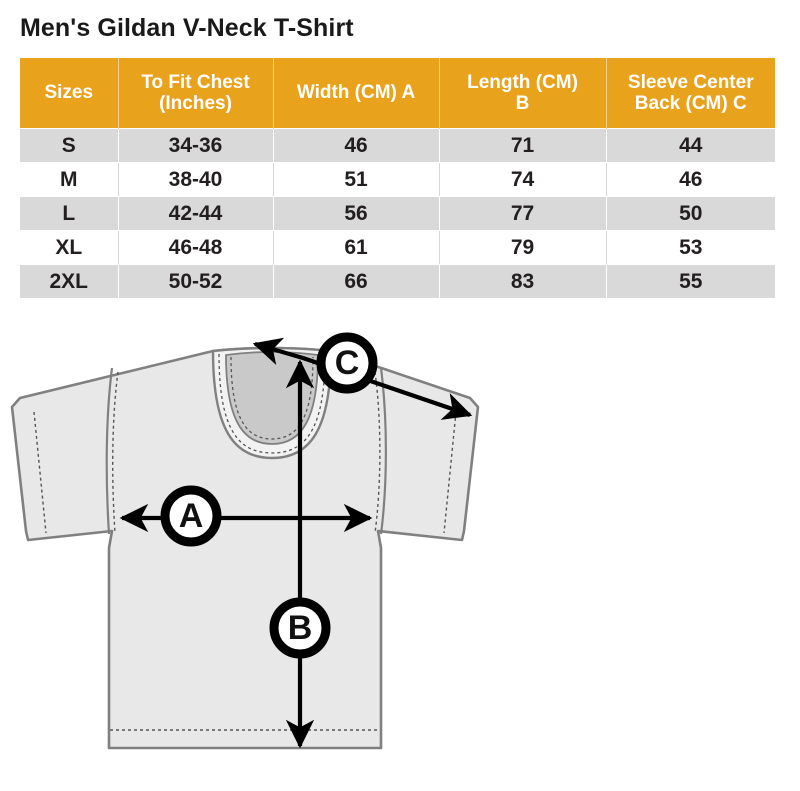 Image resolution: width=800 pixels, height=791 pixels. I want to click on table-row: XL 46-48 61 79 53, so click(397, 247).